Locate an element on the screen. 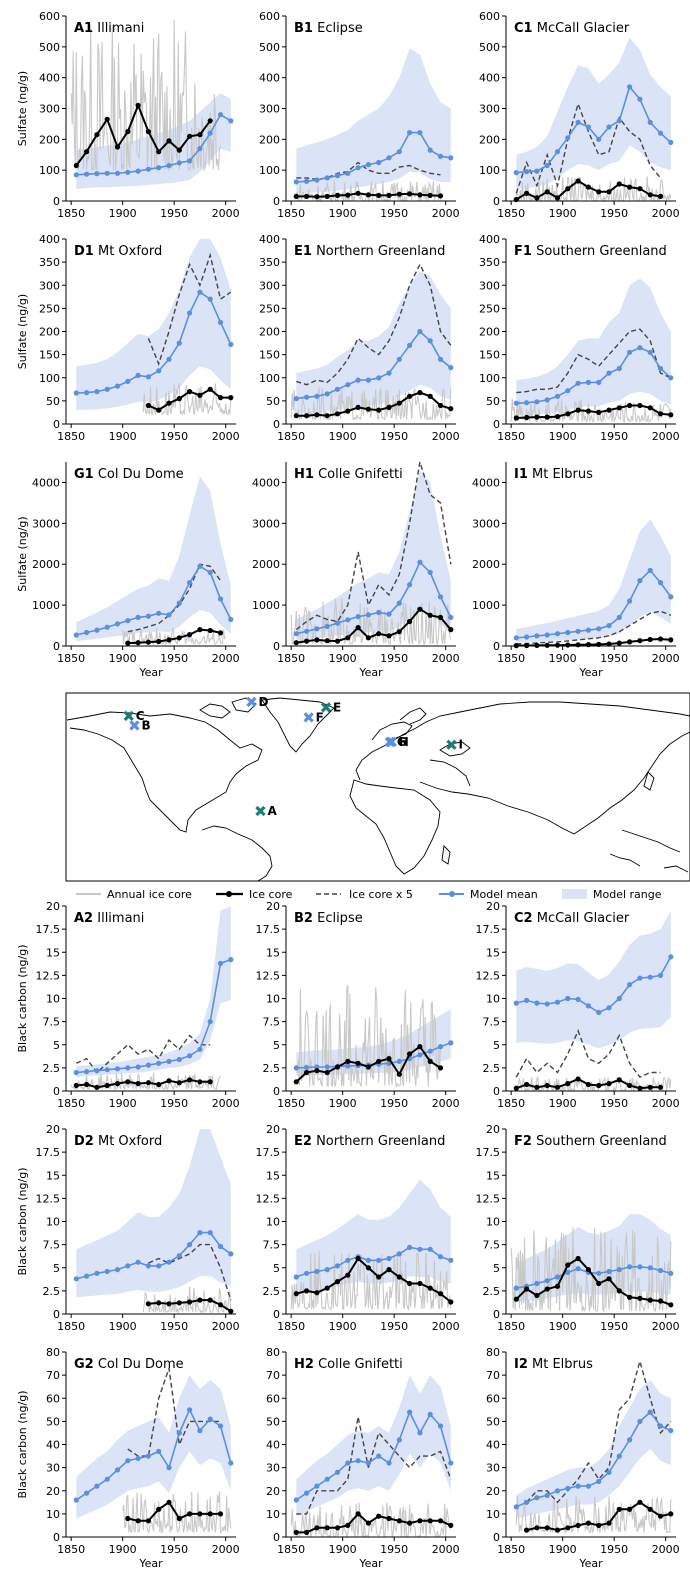  y-axis-label: Sulfate (ng/g) is located at coordinates (22, 331).